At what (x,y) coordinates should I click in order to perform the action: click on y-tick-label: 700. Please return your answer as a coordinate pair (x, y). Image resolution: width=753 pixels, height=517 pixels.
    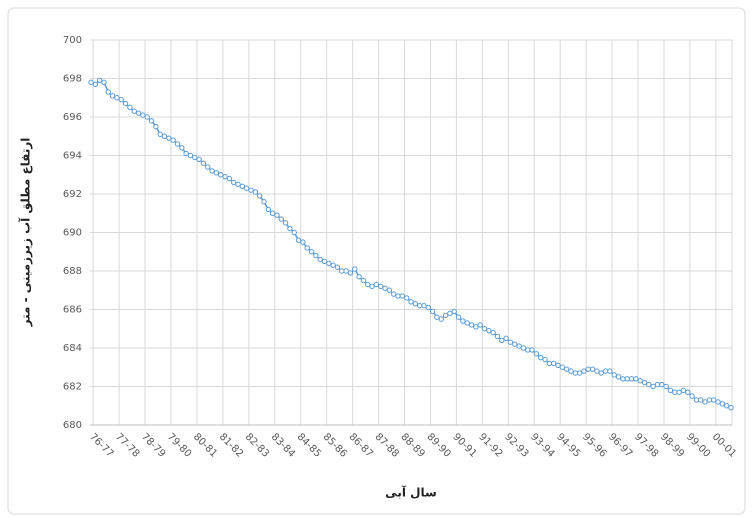
    Looking at the image, I should click on (72, 40).